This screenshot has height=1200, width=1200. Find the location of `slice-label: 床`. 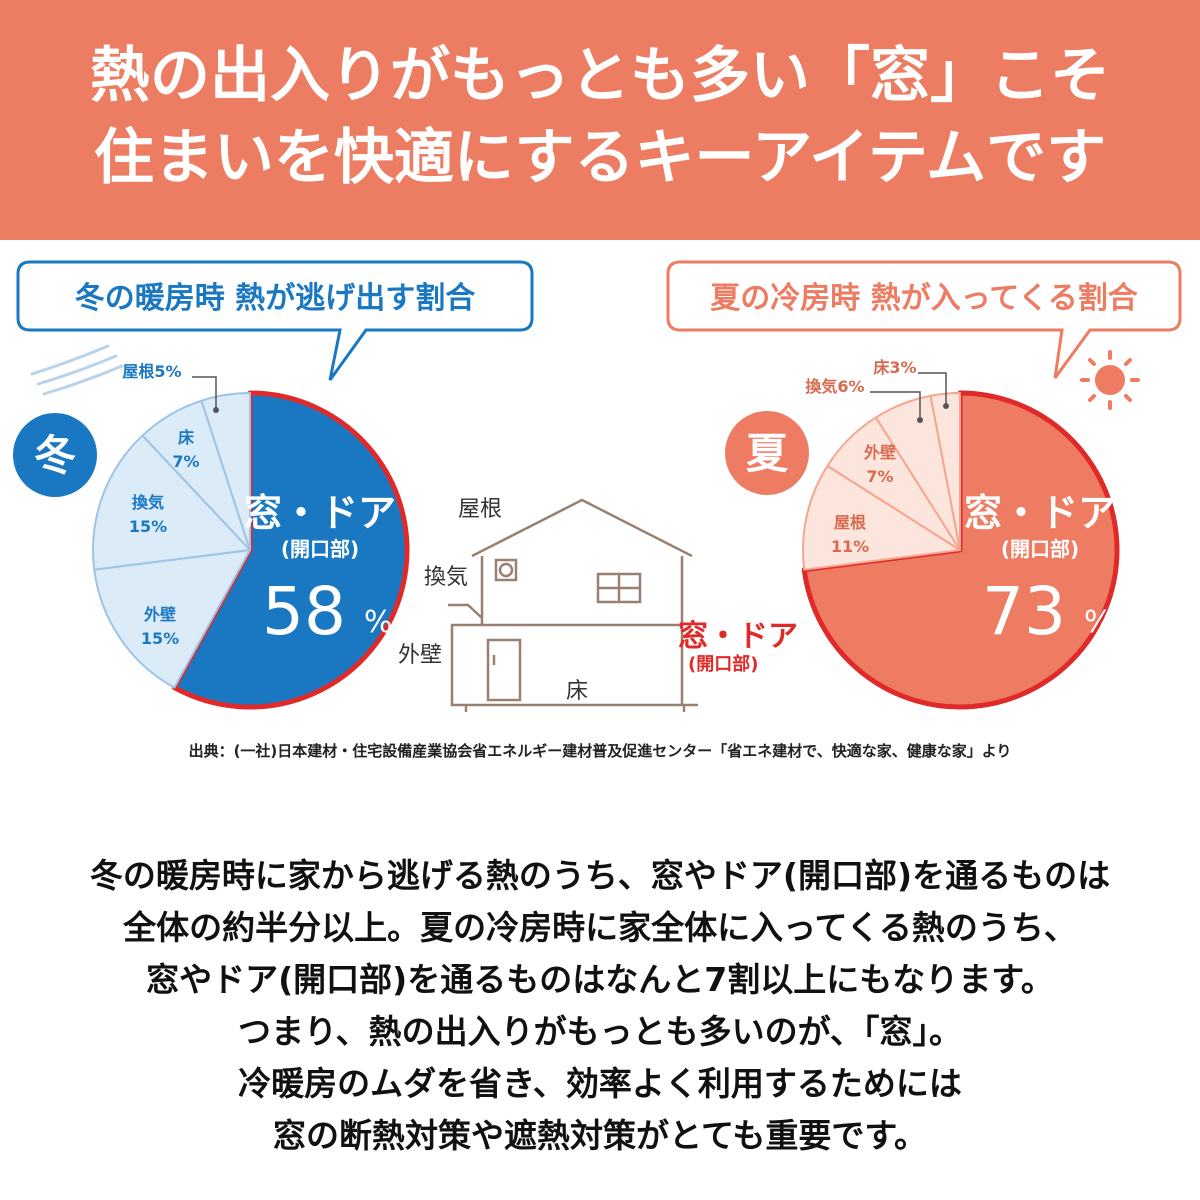

slice-label: 床 is located at coordinates (186, 437).